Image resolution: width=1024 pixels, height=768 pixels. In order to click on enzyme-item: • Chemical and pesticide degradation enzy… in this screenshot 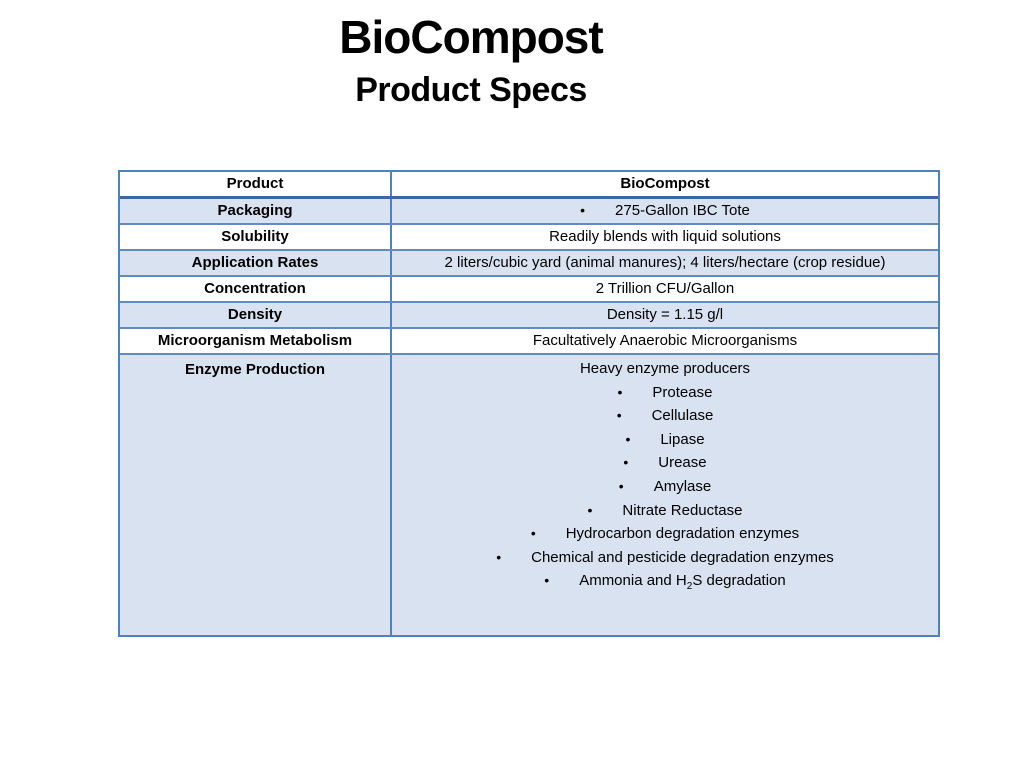, I will do `click(665, 558)`.